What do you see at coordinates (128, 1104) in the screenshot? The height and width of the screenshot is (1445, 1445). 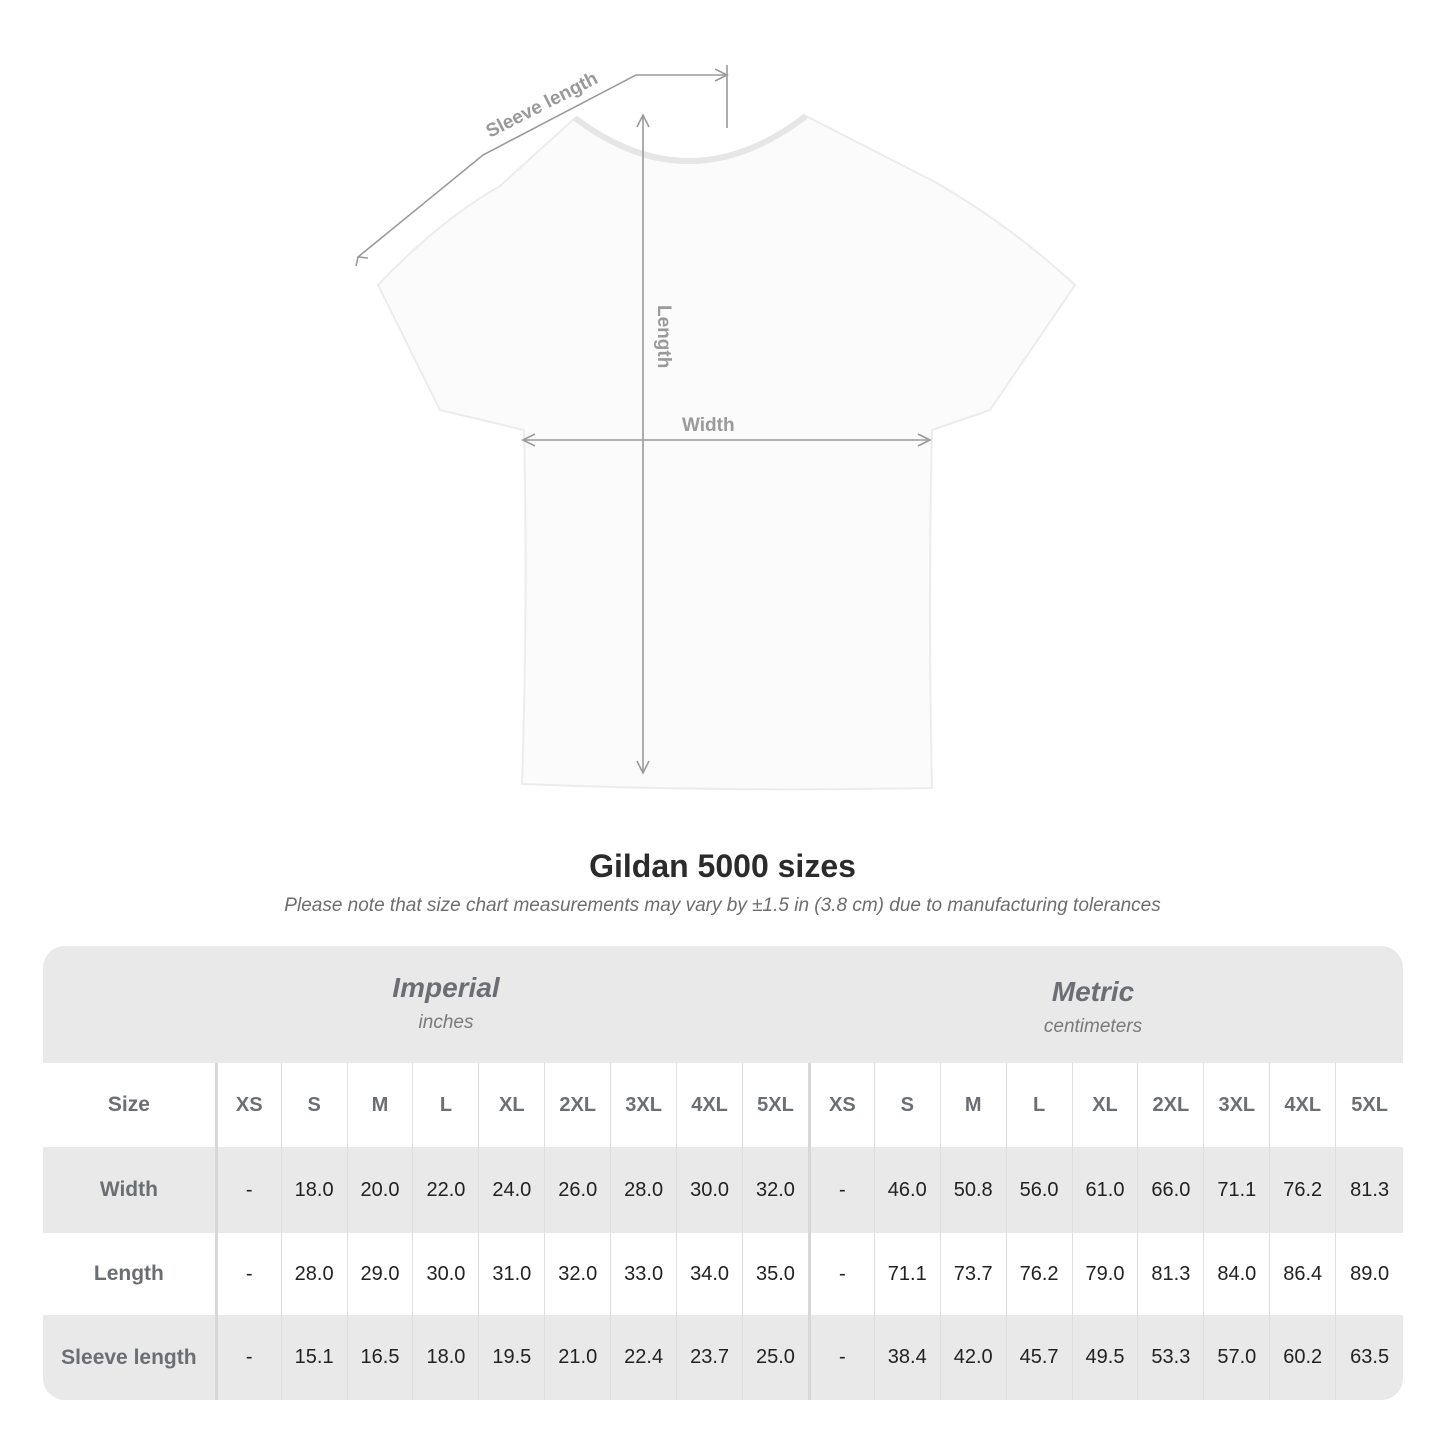 I see `row-label: Size` at bounding box center [128, 1104].